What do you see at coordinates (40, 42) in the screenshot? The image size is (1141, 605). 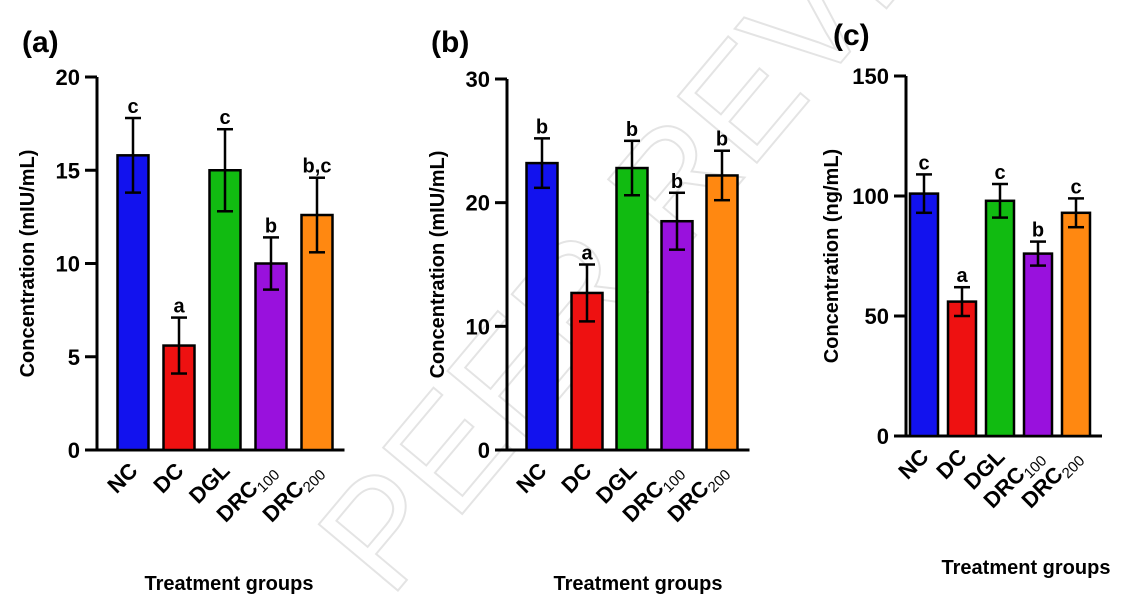 I see `panel-label: (a)` at bounding box center [40, 42].